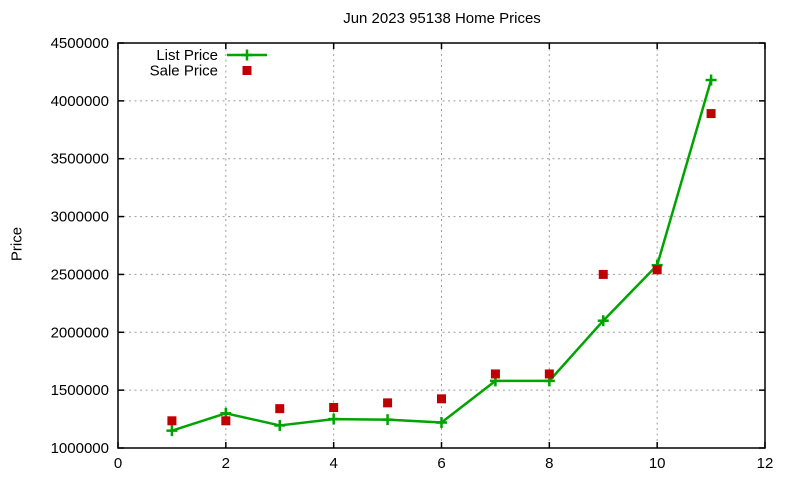  I want to click on x-tick-label: 12, so click(765, 463).